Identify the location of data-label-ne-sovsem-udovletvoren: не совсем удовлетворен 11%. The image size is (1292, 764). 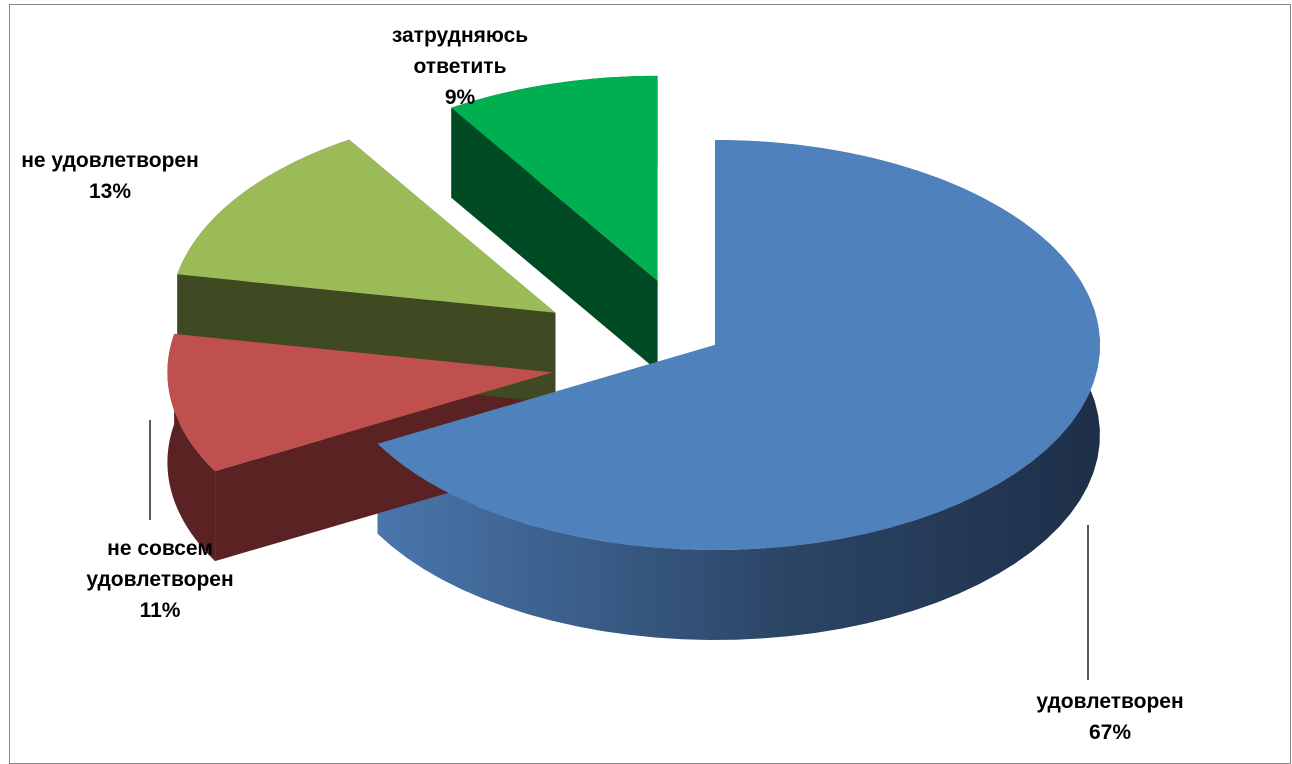
(159, 579).